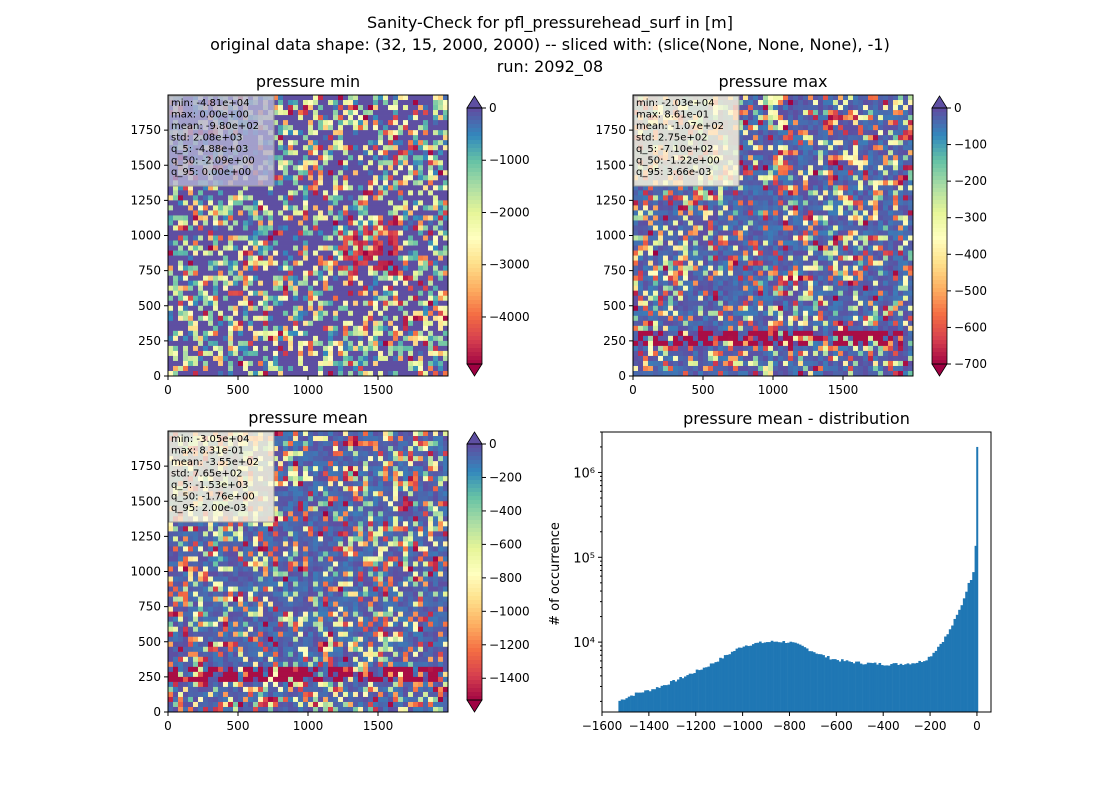 The width and height of the screenshot is (1100, 800). Describe the element at coordinates (509, 212) in the screenshot. I see `colorbar-tick-label: −2000` at that location.